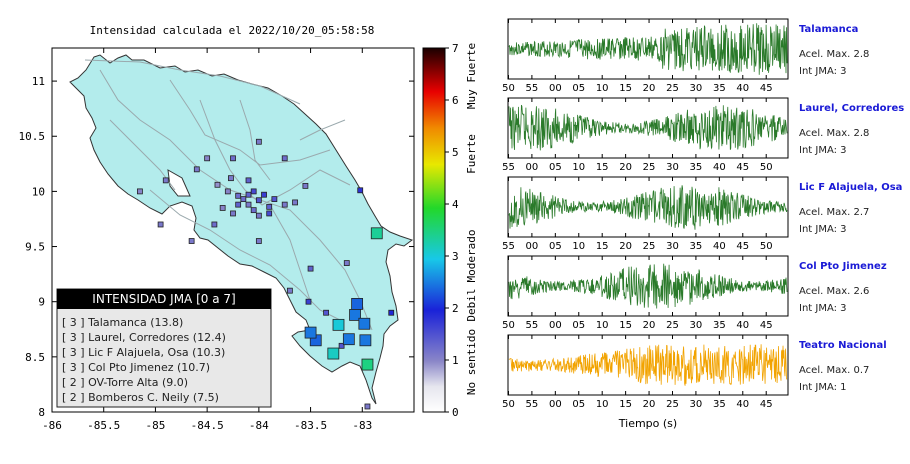 This screenshot has width=910, height=464. Describe the element at coordinates (136, 367) in the screenshot. I see `legend-item: [ 3 ] Col Pto Jimenez (10.7)` at that location.